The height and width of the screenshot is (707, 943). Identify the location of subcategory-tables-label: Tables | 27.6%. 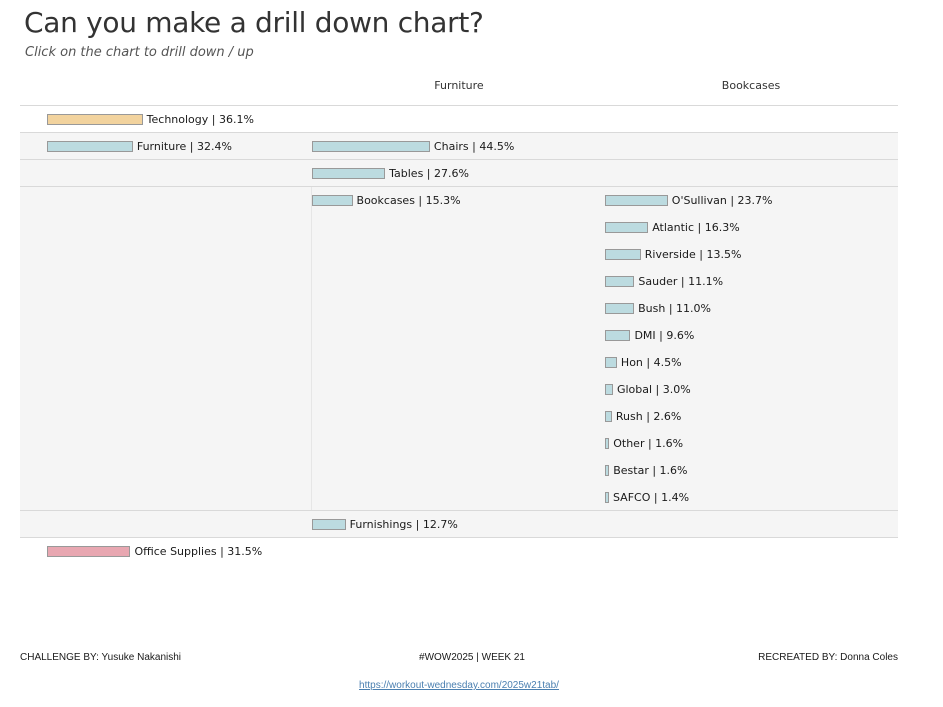
(429, 173).